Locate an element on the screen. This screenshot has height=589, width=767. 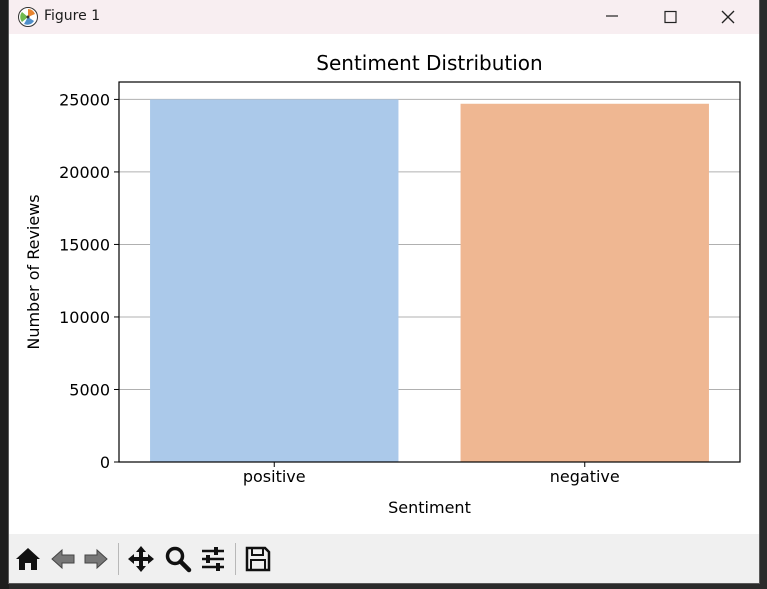
x-axis-label: Sentiment is located at coordinates (429, 507).